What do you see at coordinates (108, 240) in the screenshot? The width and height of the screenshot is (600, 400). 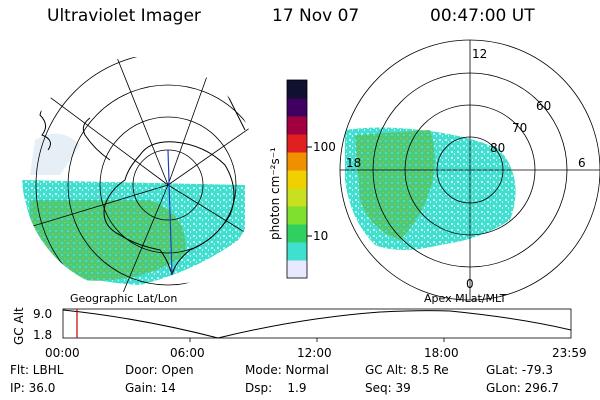 I see `left-aurora-green` at bounding box center [108, 240].